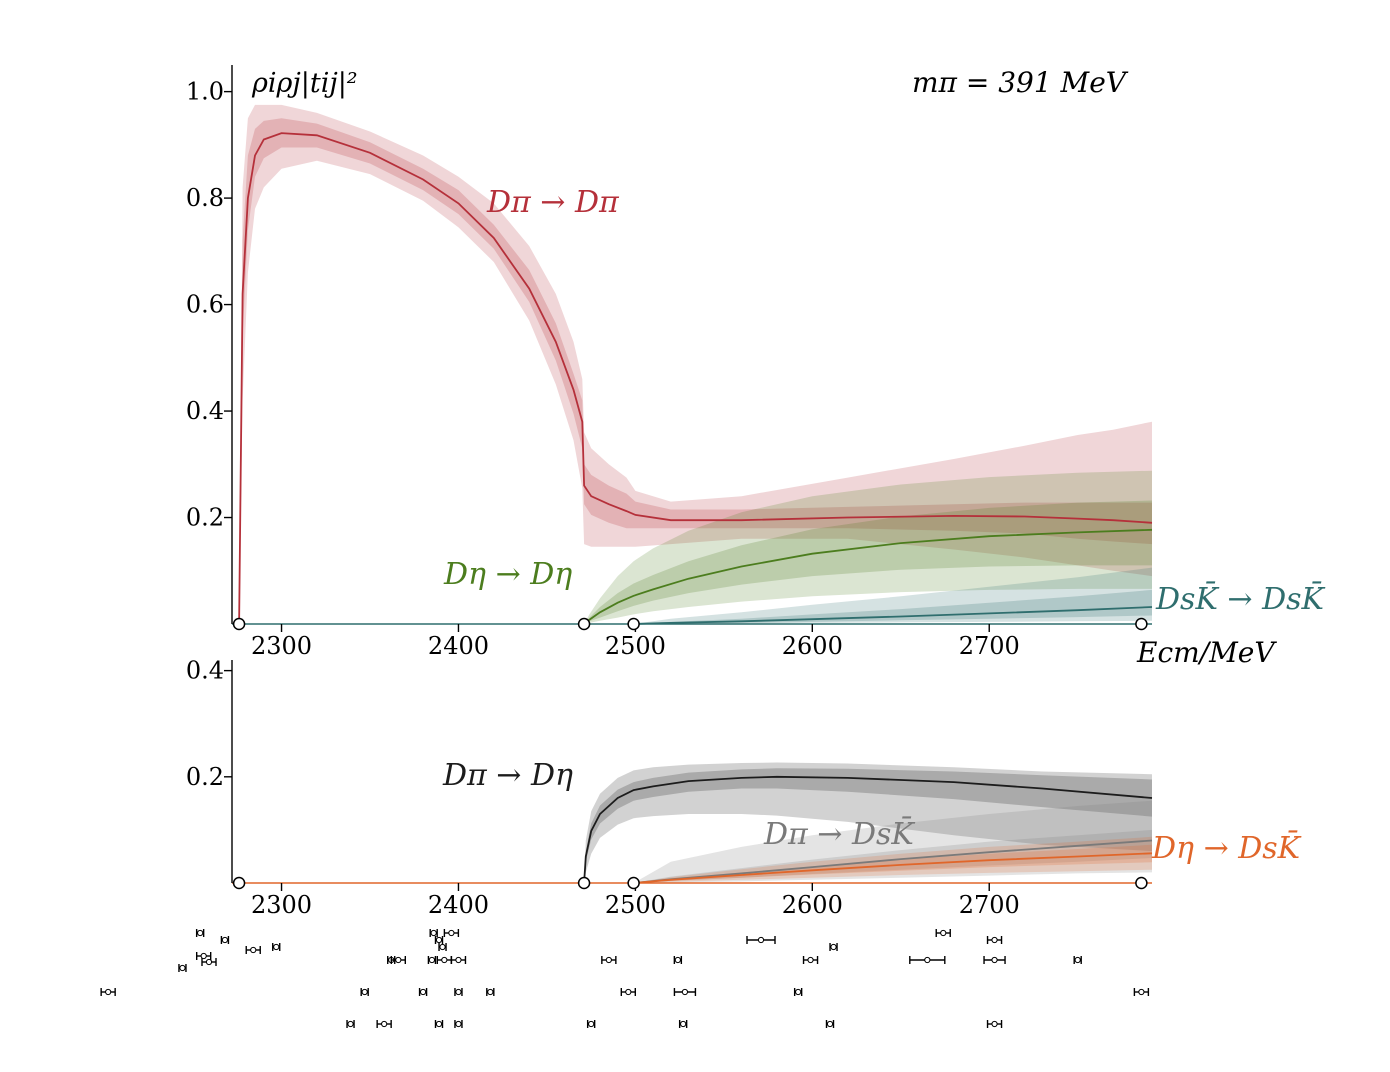  I want to click on top-x-tick-label: 2500, so click(635, 646).